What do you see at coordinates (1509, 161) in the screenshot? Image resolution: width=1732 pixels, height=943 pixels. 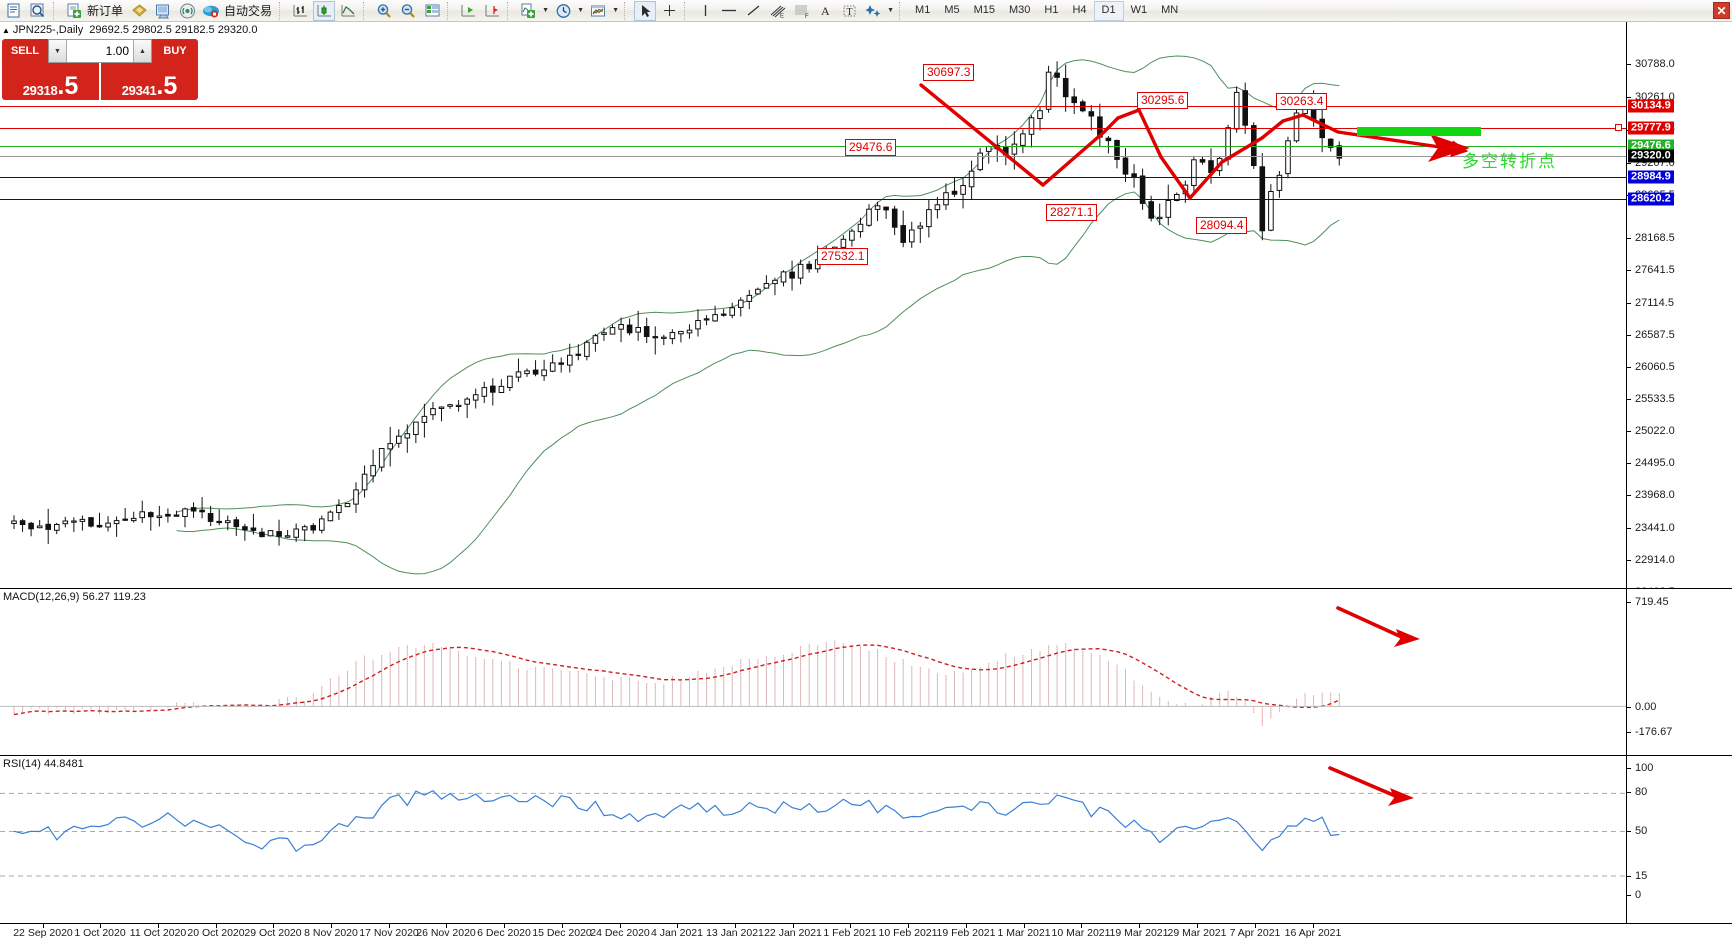 I see `chinese-annotation-note: 多空转折点` at bounding box center [1509, 161].